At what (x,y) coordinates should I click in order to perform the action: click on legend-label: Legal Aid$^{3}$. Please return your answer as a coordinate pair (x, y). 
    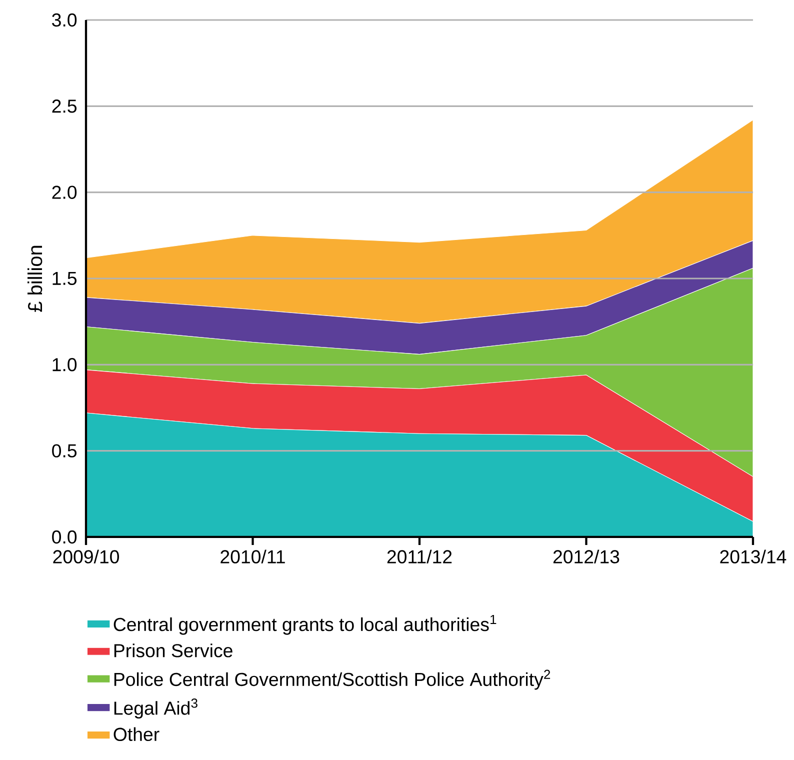
    Looking at the image, I should click on (156, 708).